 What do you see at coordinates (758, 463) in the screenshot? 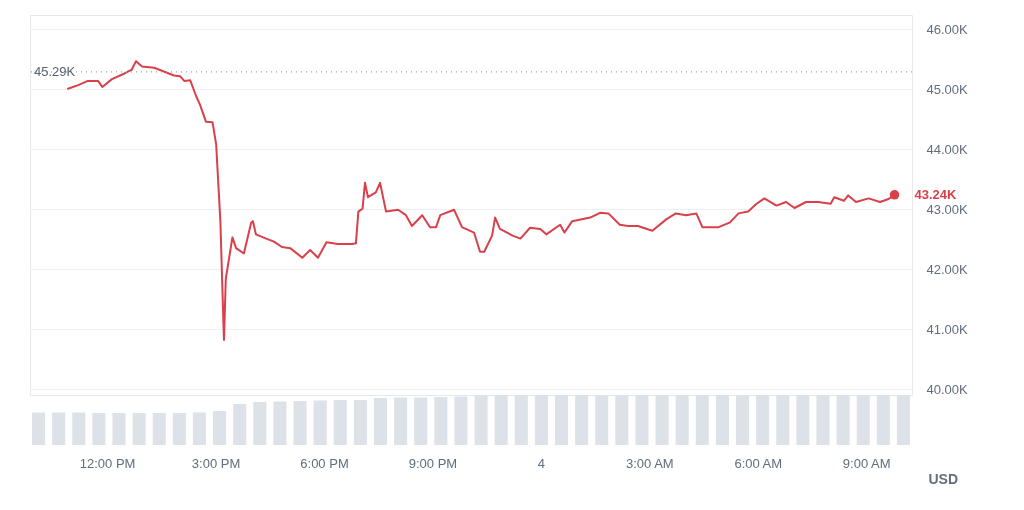
I see `x-tick-label: 6:00 AM` at bounding box center [758, 463].